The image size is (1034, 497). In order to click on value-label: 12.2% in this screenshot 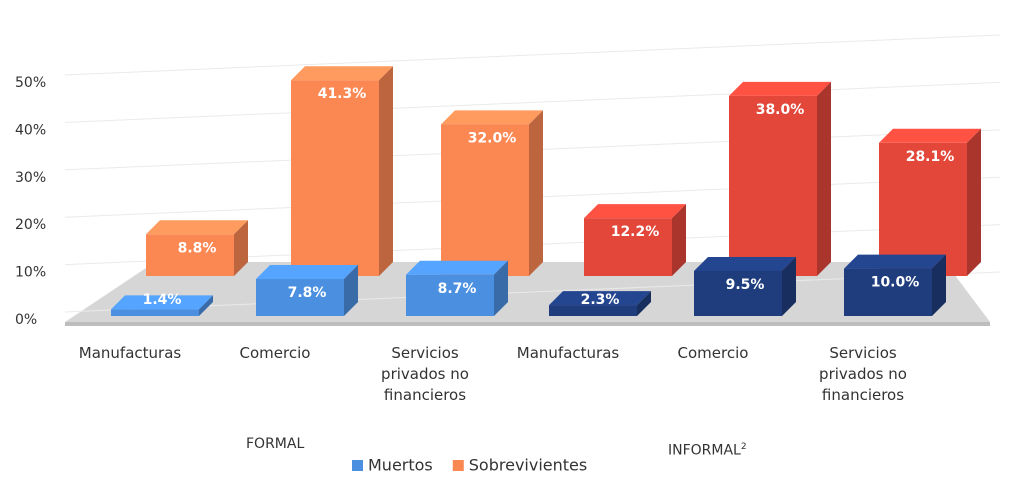, I will do `click(635, 232)`.